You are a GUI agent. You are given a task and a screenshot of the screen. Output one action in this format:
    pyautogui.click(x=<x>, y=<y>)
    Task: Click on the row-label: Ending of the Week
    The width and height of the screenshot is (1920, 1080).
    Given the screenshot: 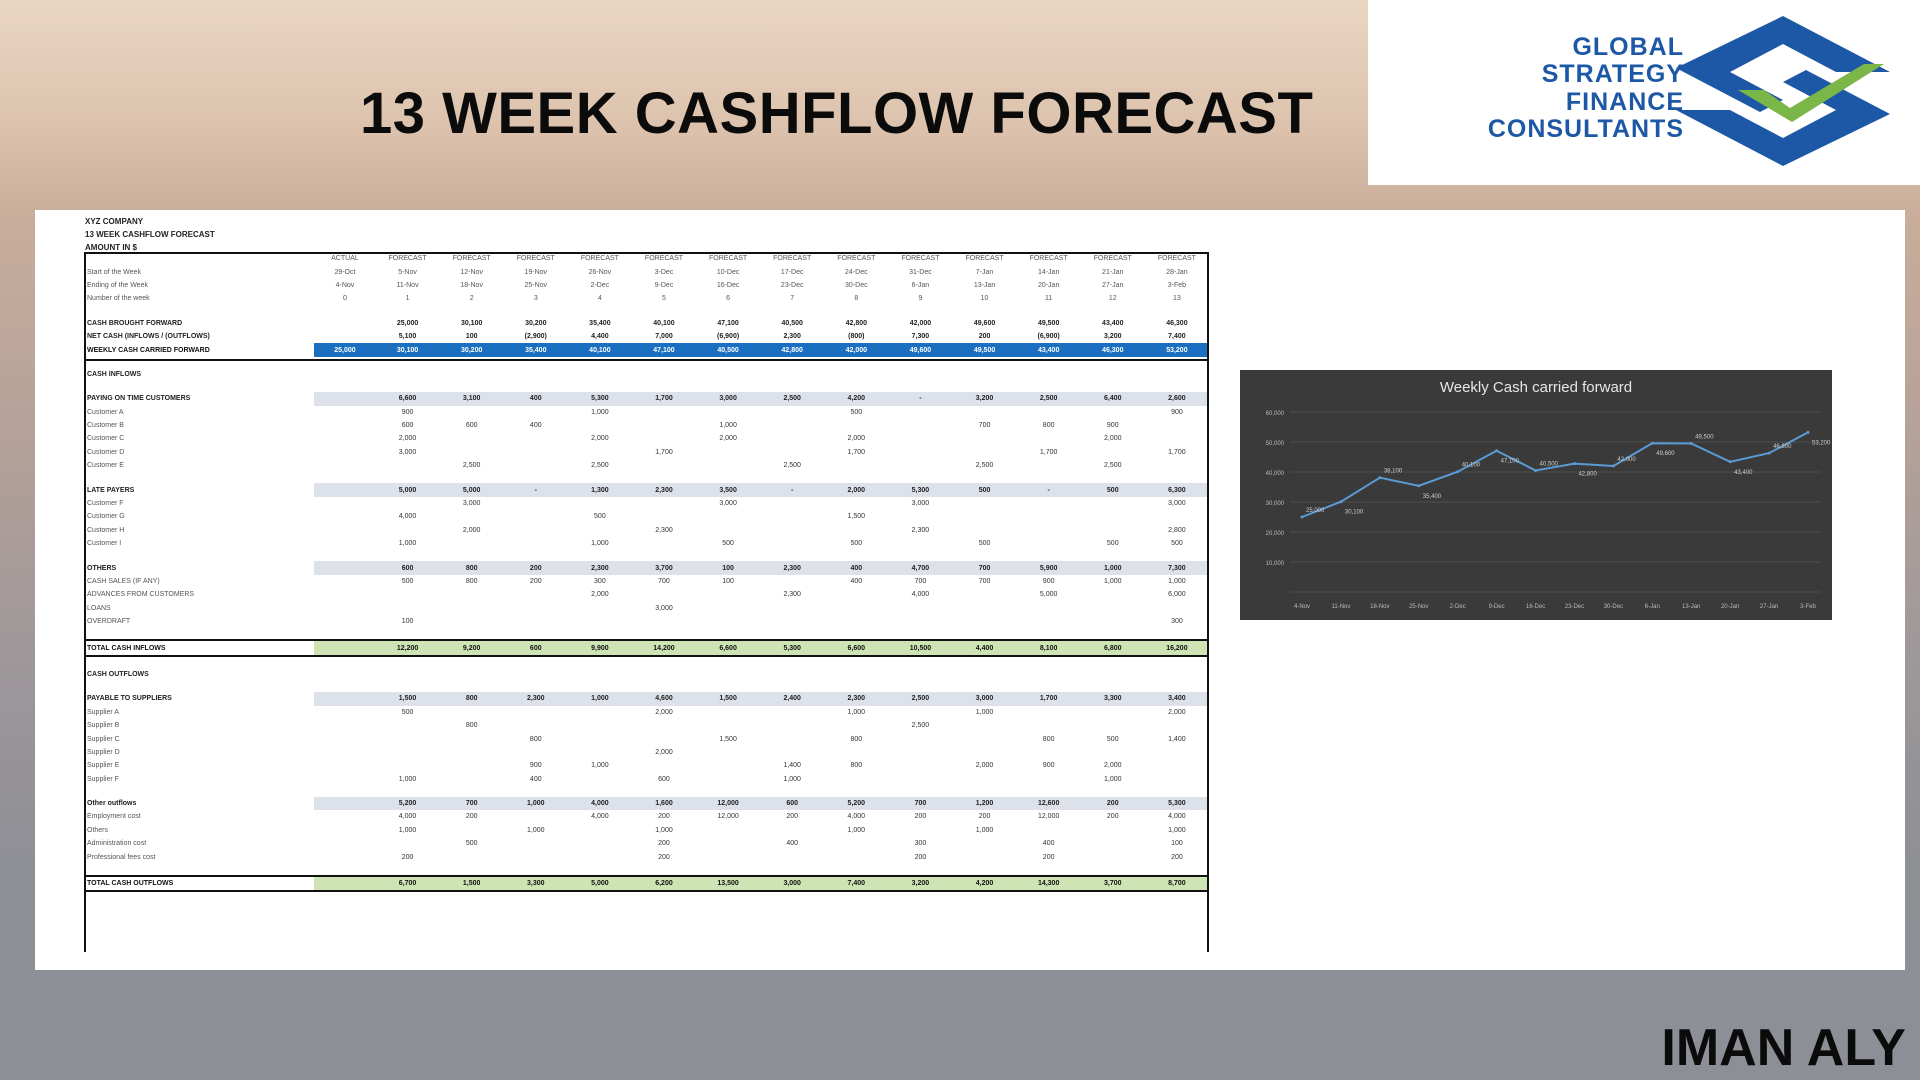 What is the action you would take?
    pyautogui.click(x=117, y=285)
    